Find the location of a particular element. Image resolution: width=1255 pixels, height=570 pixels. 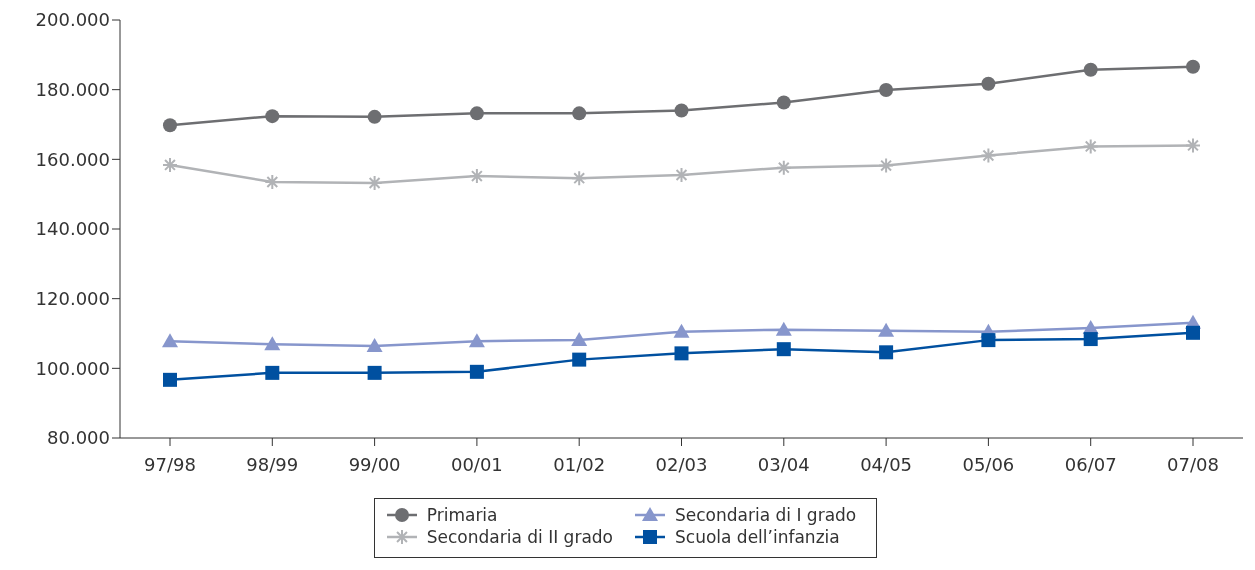

x-tick-label: 07/08 is located at coordinates (1193, 464).